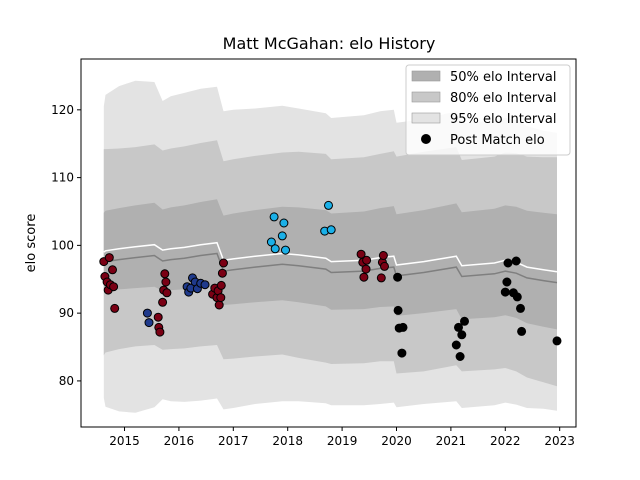 This screenshot has width=640, height=480. Describe the element at coordinates (62, 178) in the screenshot. I see `y-tick-label: 110` at that location.